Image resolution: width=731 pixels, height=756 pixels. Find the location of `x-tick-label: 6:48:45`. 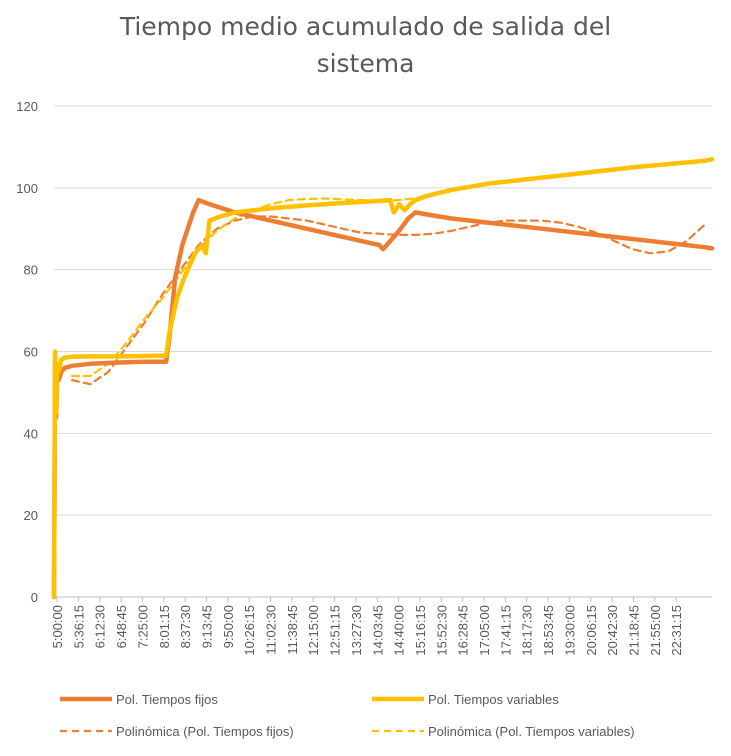

x-tick-label: 6:48:45 is located at coordinates (121, 626).